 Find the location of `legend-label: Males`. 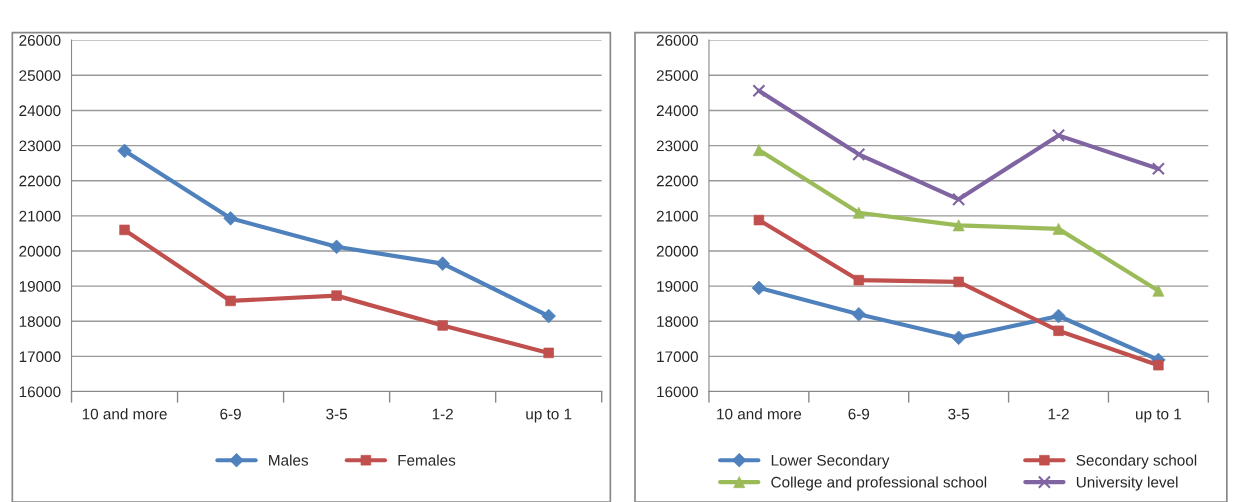

legend-label: Males is located at coordinates (289, 460).